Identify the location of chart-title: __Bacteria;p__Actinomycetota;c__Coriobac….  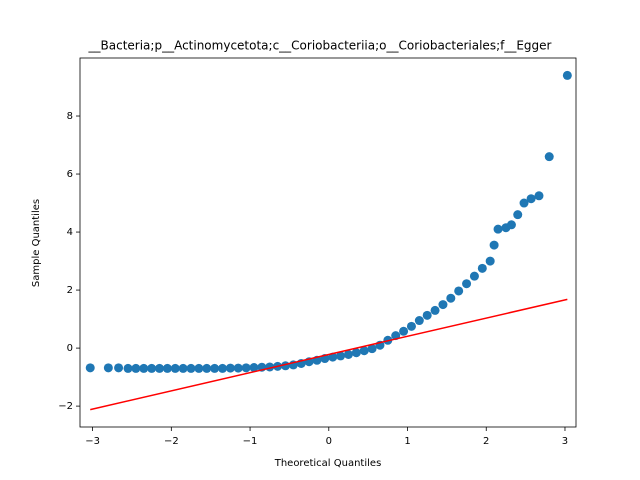
(320, 46).